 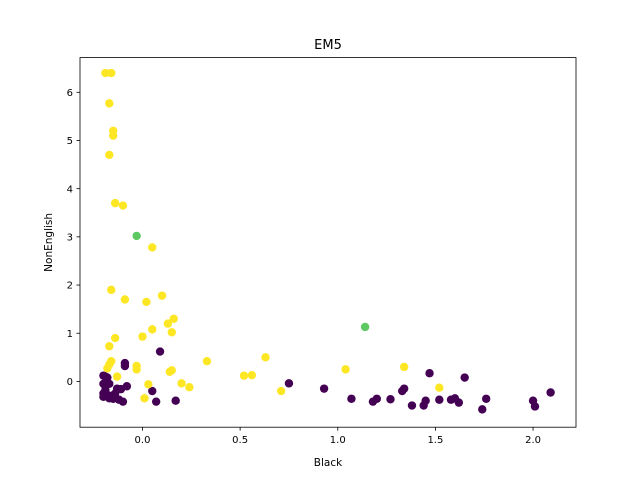 What do you see at coordinates (143, 440) in the screenshot?
I see `x-tick-label: 0.0` at bounding box center [143, 440].